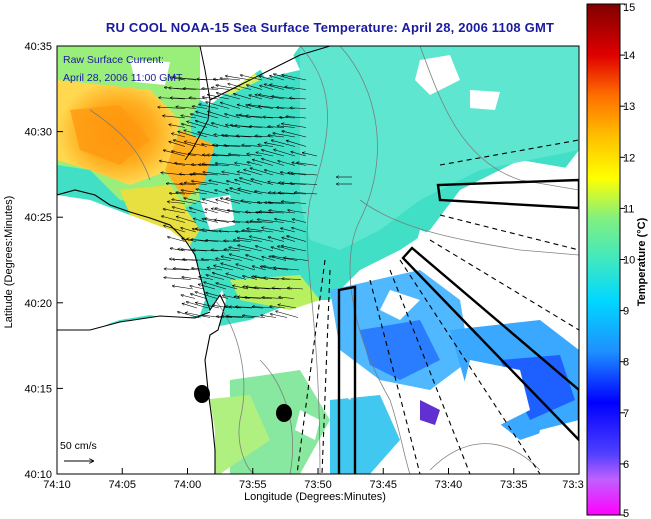 This screenshot has height=519, width=651. Describe the element at coordinates (57, 485) in the screenshot. I see `lon-tick-label: 74:10` at that location.